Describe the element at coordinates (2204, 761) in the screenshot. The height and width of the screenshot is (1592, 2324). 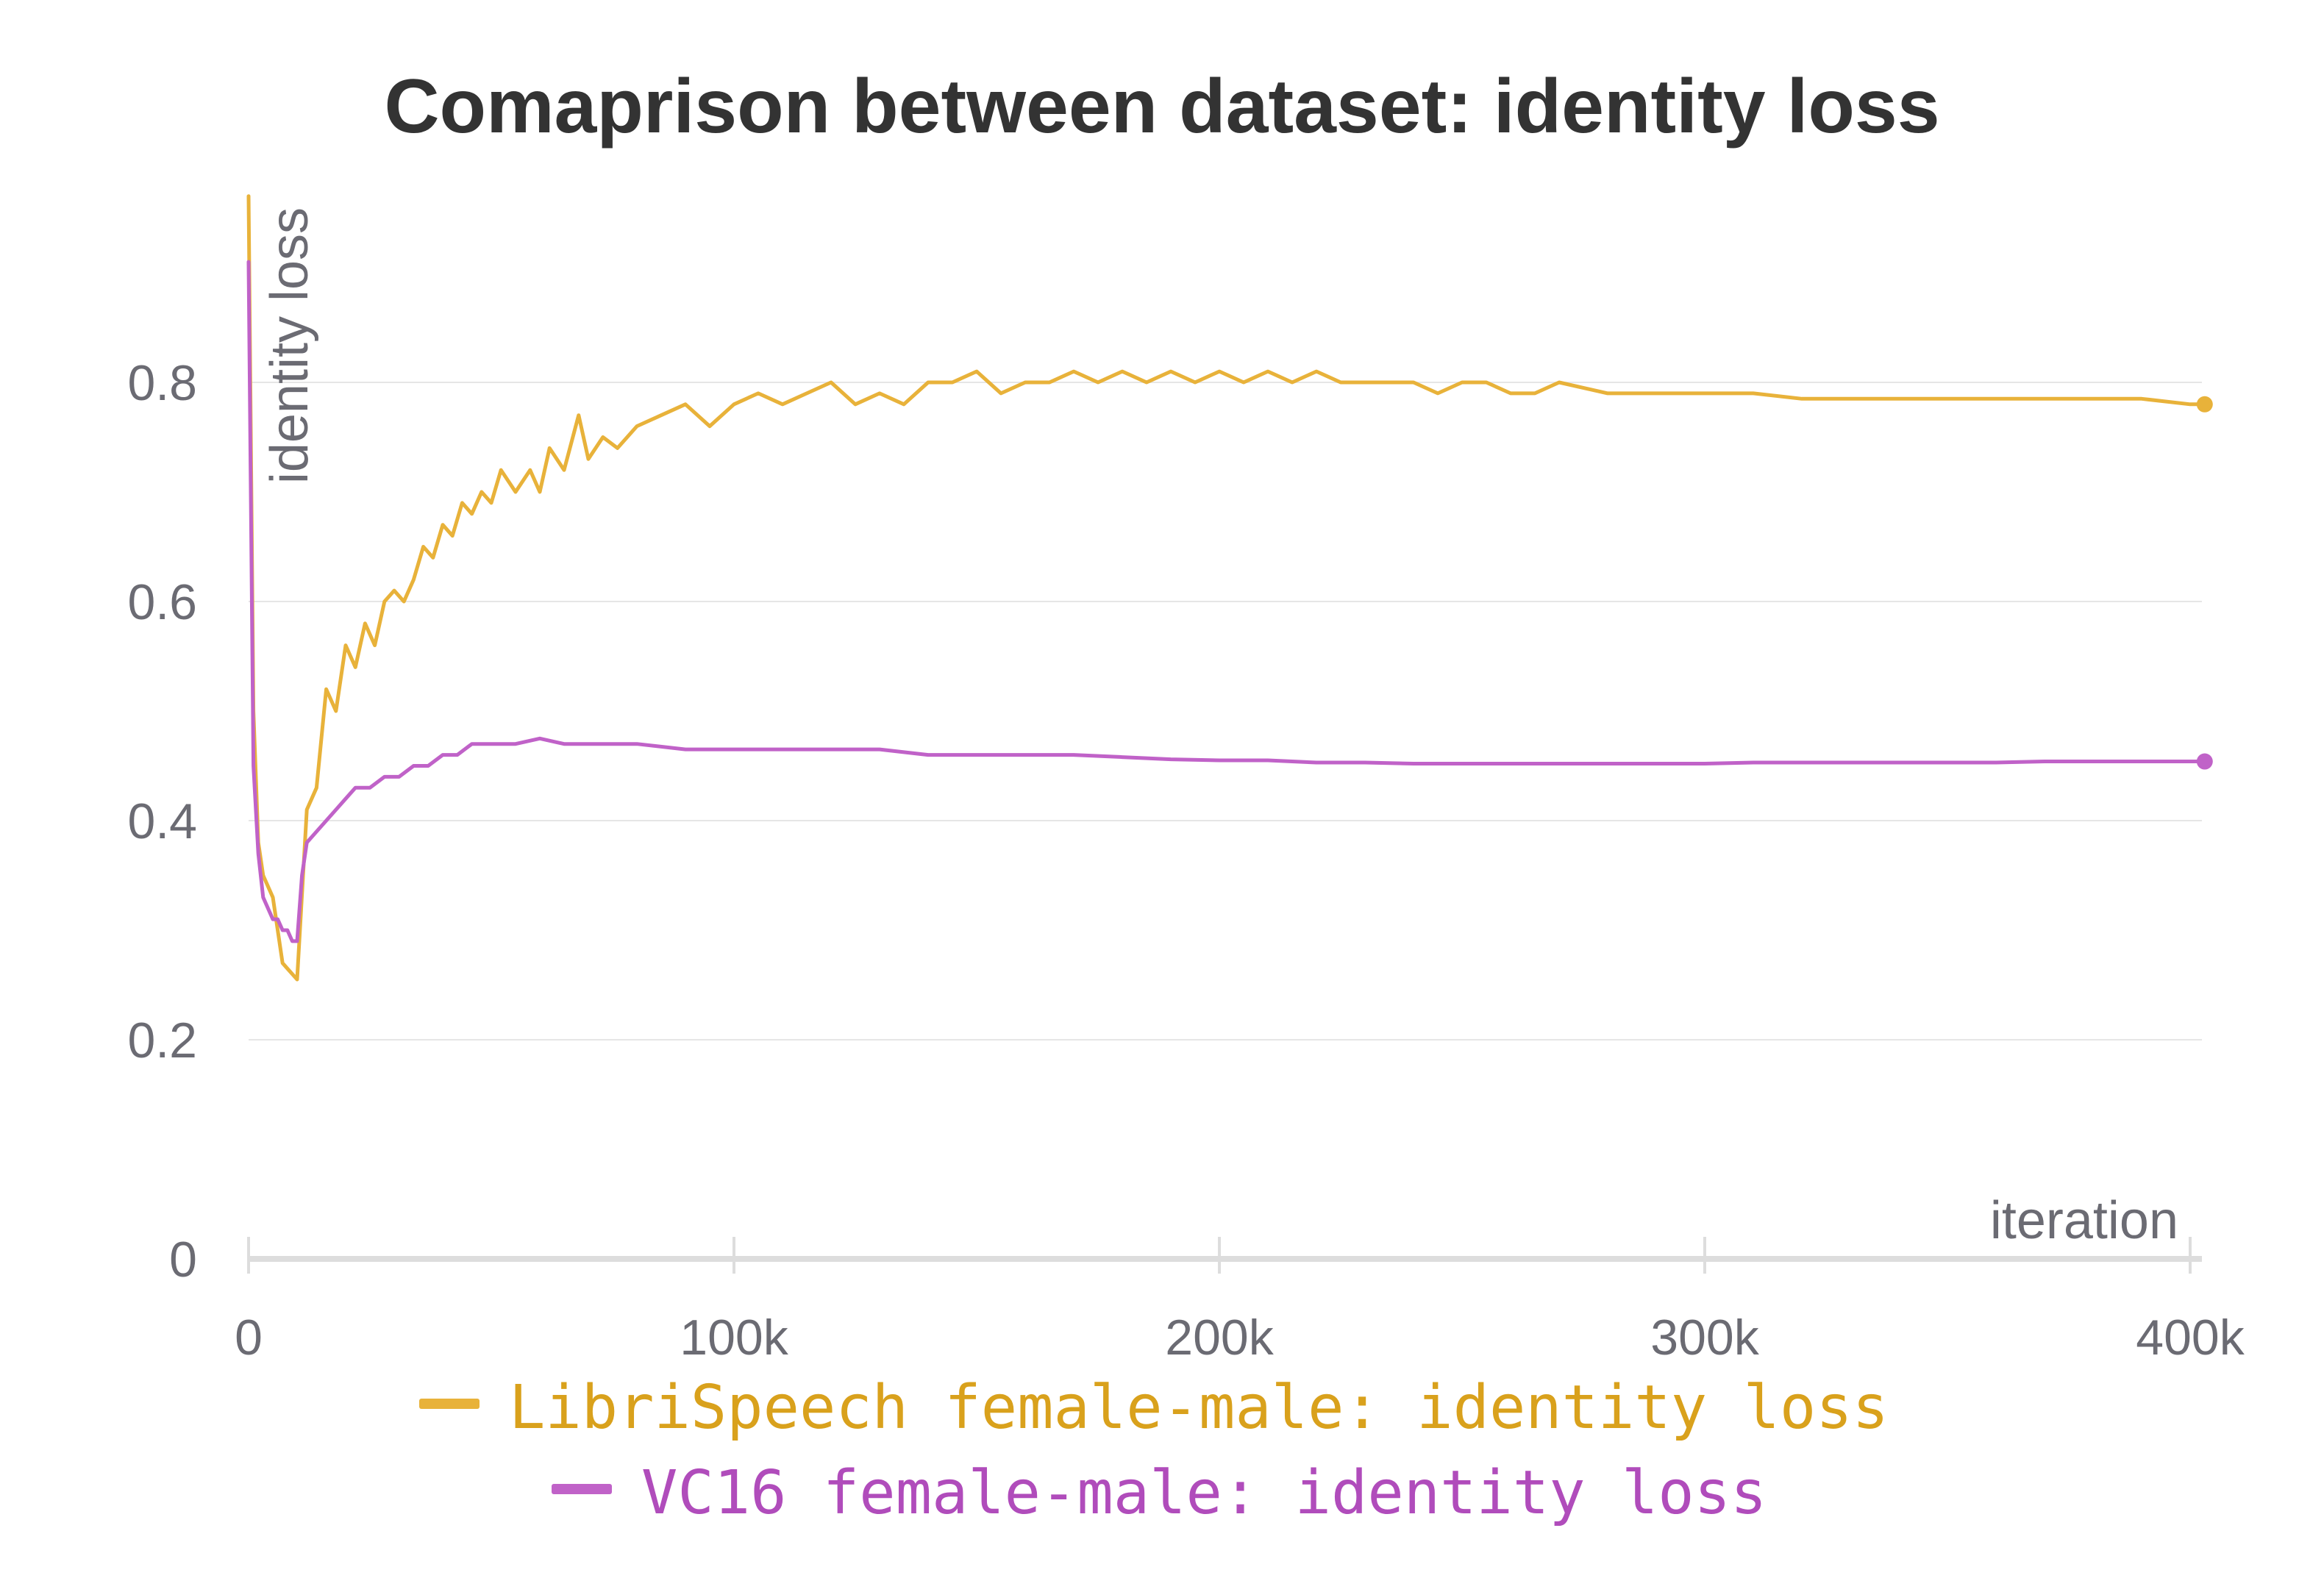
I see `series-end-marker-vc16` at that location.